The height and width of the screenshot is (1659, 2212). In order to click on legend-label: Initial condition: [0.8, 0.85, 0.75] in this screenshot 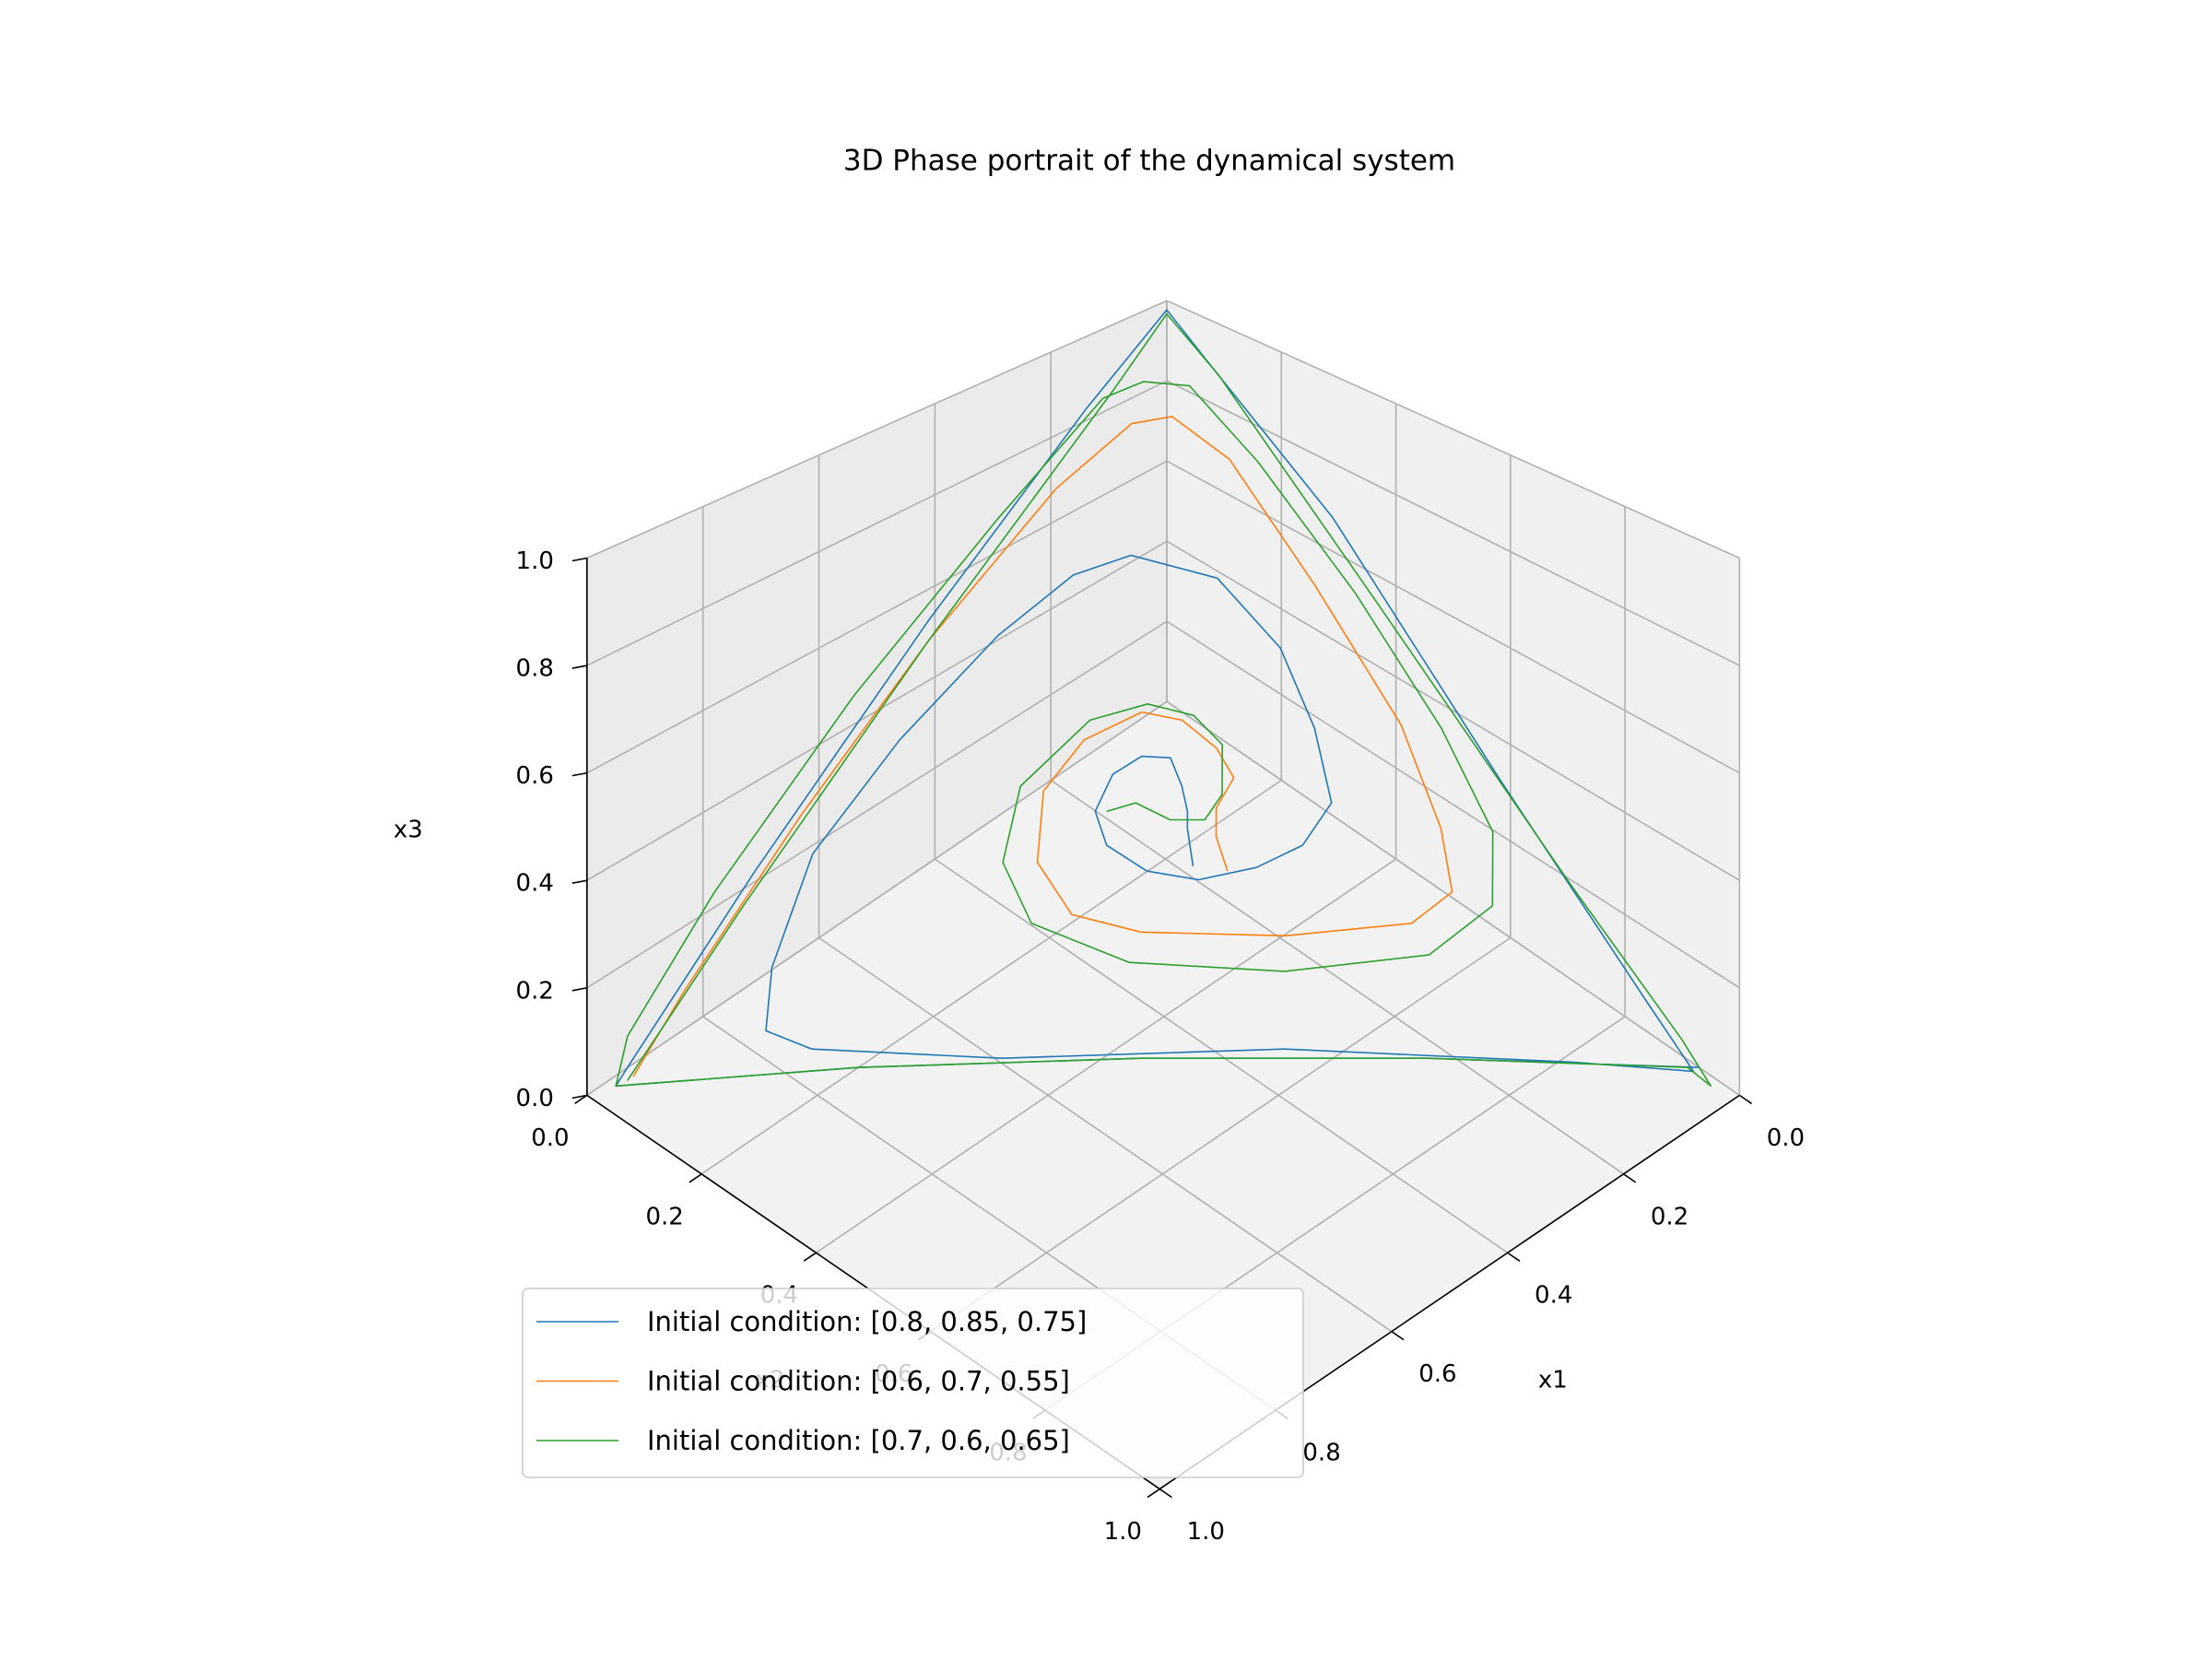, I will do `click(867, 1321)`.